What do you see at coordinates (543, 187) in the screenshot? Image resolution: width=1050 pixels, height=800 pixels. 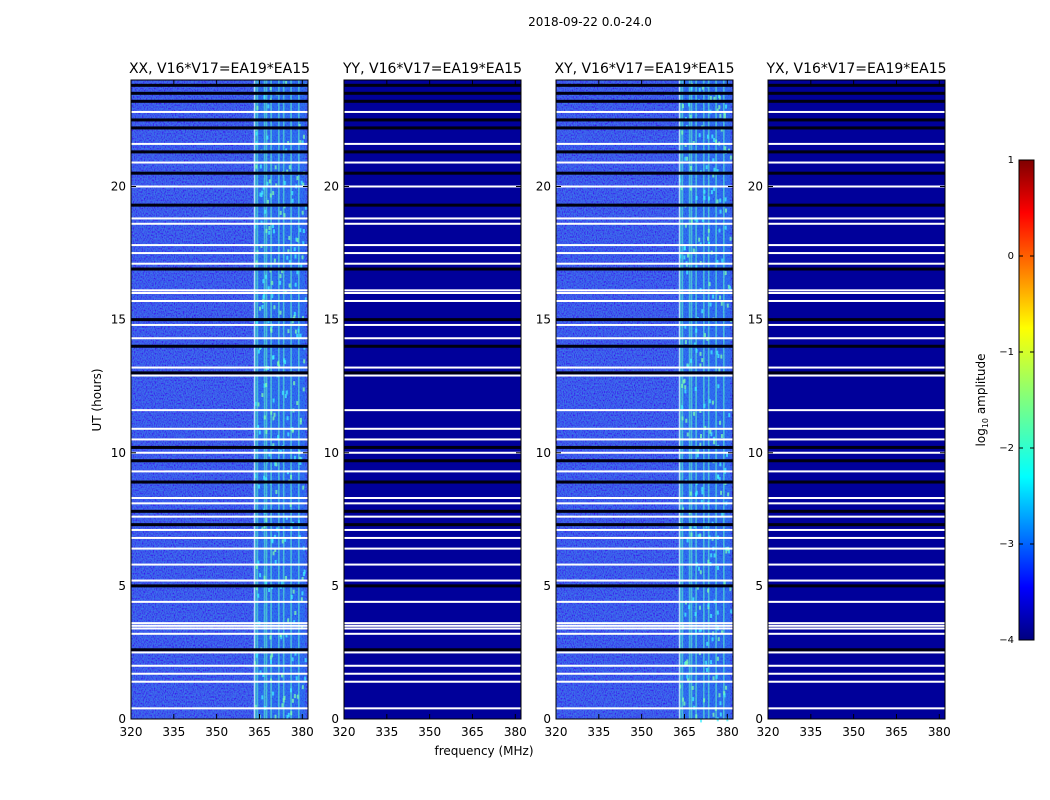 I see `y-tick-label: 20` at bounding box center [543, 187].